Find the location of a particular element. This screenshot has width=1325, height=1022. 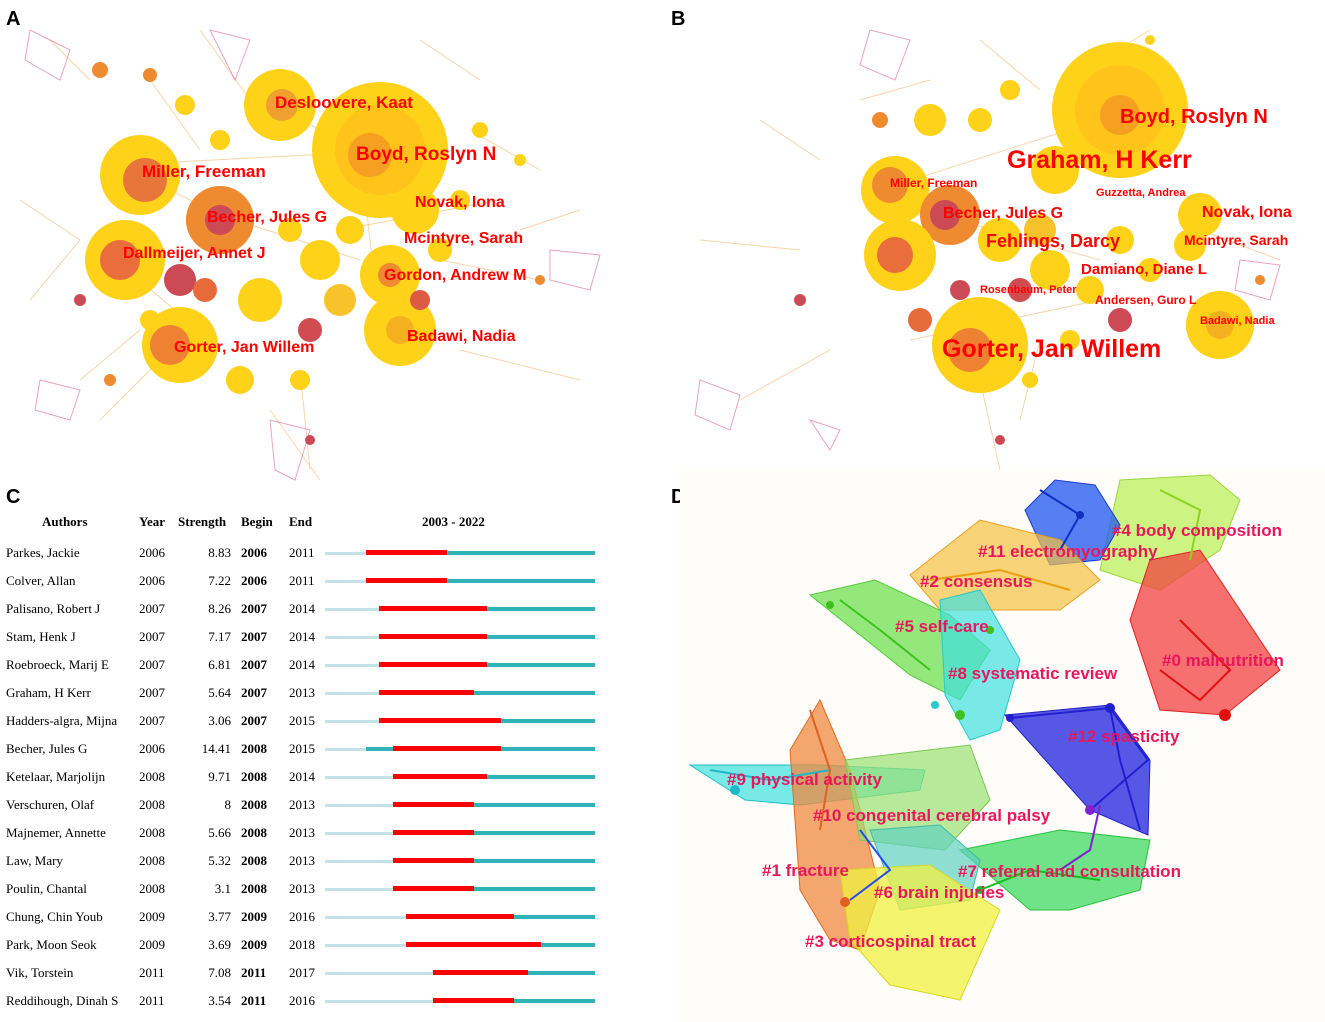

burst-row: Vik, Torstein 2011 7.08 2011 2017 is located at coordinates (310, 973).